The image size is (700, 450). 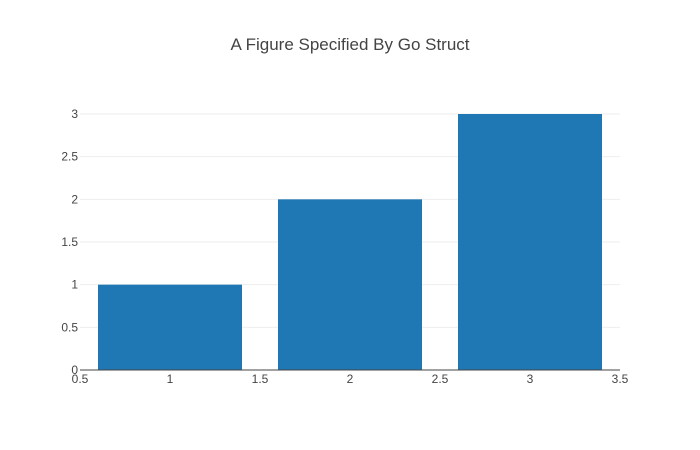 What do you see at coordinates (530, 379) in the screenshot?
I see `x-tick-label: 3` at bounding box center [530, 379].